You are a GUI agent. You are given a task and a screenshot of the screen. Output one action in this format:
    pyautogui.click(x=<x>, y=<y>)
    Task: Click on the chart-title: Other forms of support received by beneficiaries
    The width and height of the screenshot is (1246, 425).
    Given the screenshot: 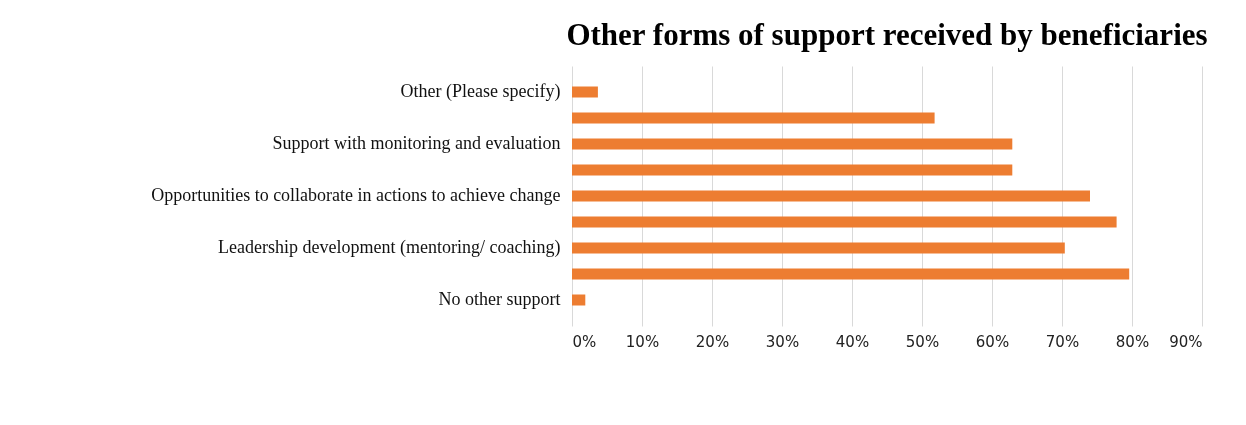 What is the action you would take?
    pyautogui.click(x=887, y=34)
    